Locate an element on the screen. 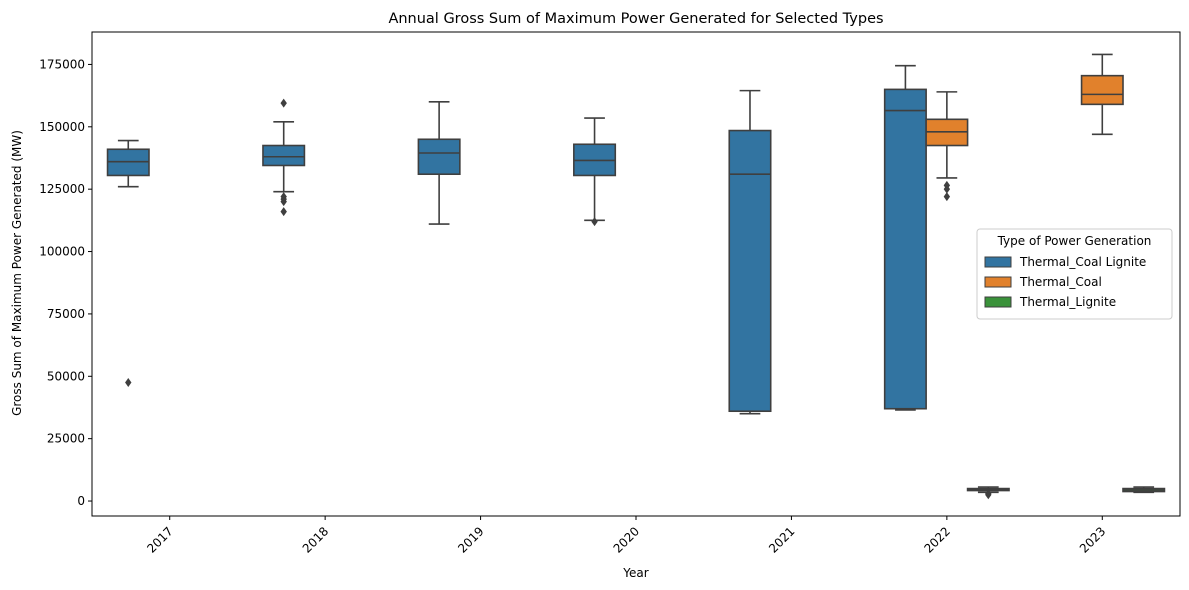  y-tick-label: 25000 is located at coordinates (66, 439).